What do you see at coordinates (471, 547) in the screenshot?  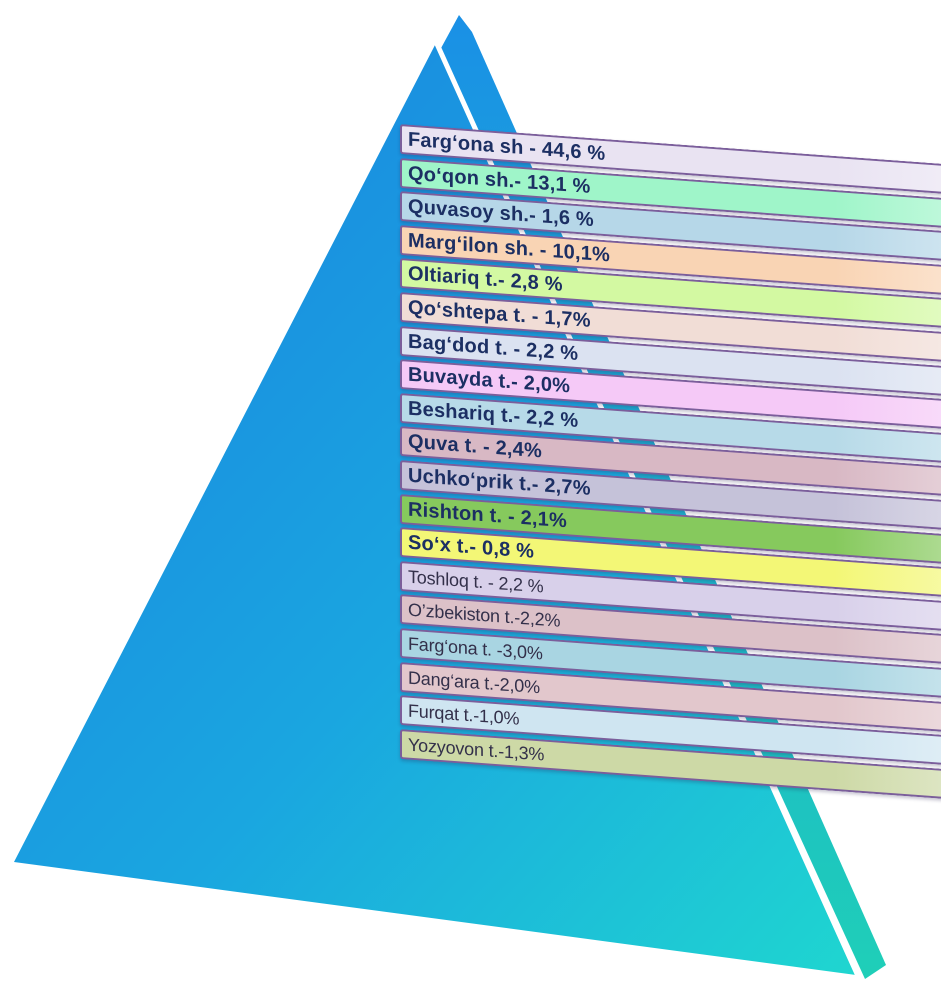 I see `district-label: So‘x t.- 0,8 %` at bounding box center [471, 547].